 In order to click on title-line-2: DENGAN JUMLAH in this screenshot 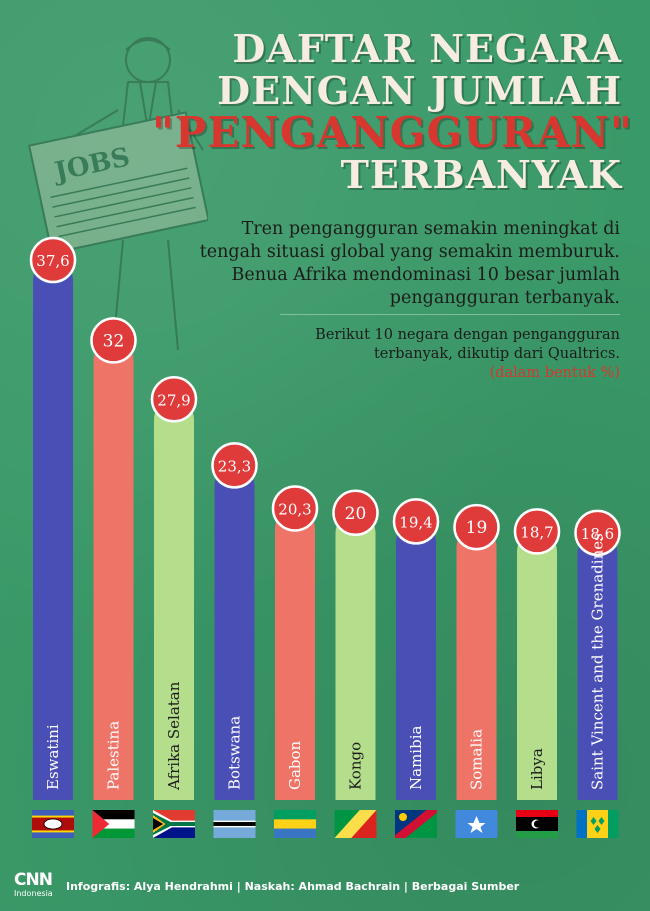, I will do `click(419, 90)`.